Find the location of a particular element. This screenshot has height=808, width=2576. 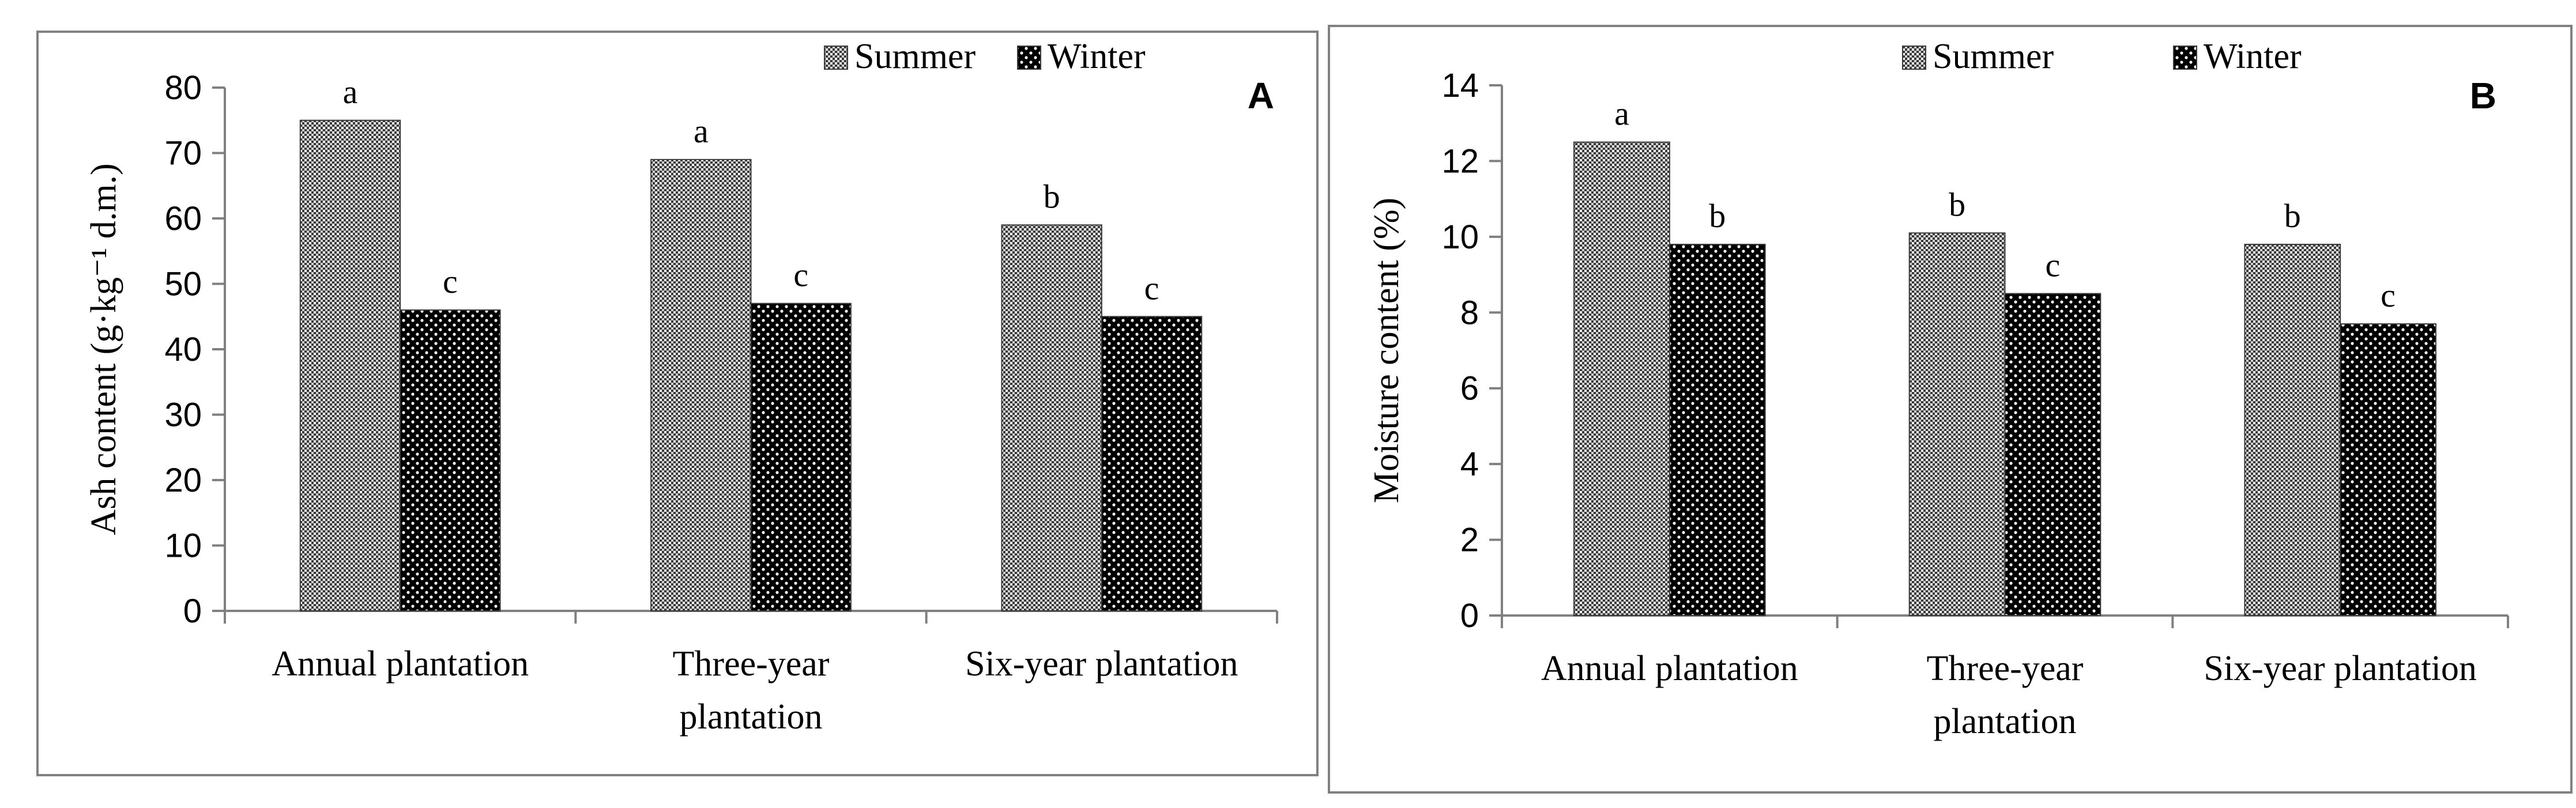

y-tick-label: 20 is located at coordinates (183, 481).